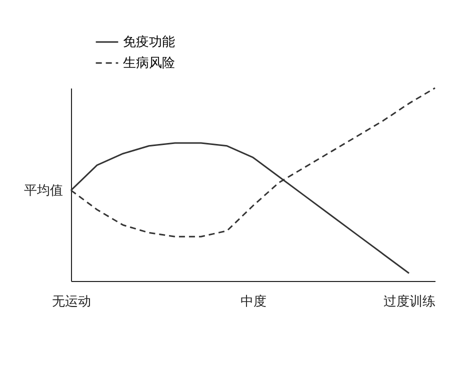 Image resolution: width=476 pixels, height=369 pixels. Describe the element at coordinates (43, 190) in the screenshot. I see `annotation: 平均值` at that location.